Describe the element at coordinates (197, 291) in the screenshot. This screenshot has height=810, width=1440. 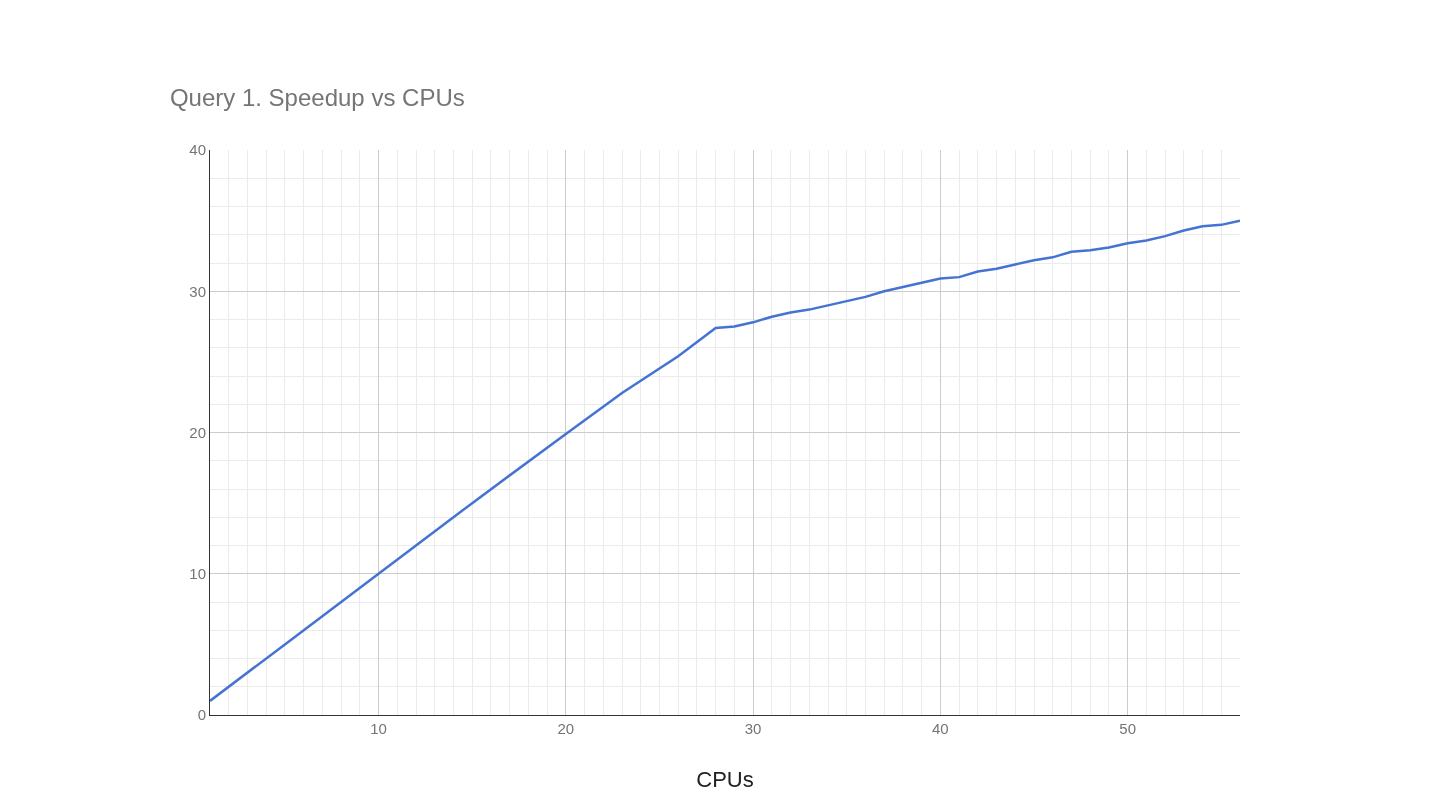
I see `y-tick-label: 30` at that location.